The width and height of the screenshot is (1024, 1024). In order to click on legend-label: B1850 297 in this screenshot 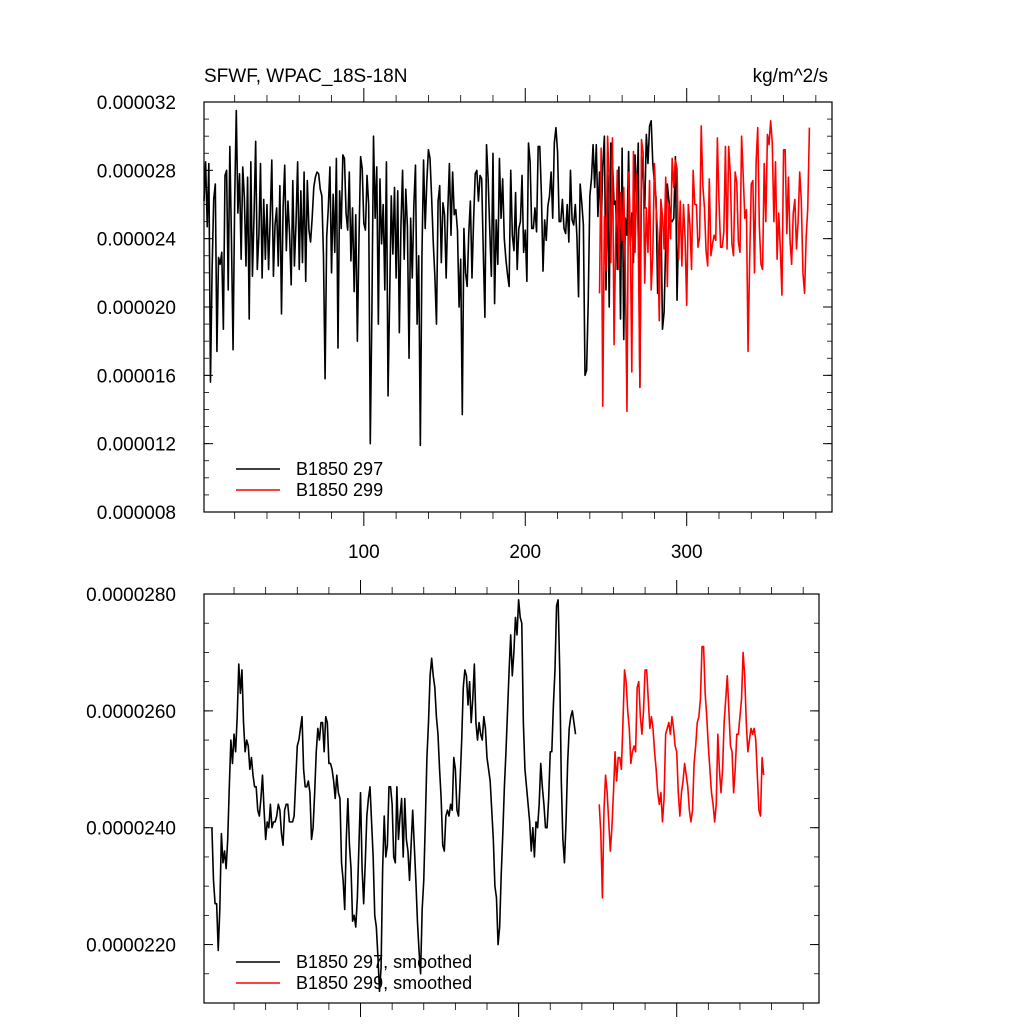, I will do `click(339, 469)`.